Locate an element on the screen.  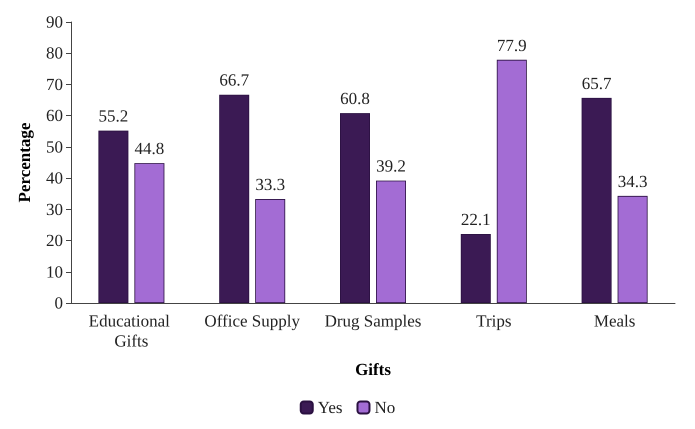
data-label: 55.2 is located at coordinates (113, 116).